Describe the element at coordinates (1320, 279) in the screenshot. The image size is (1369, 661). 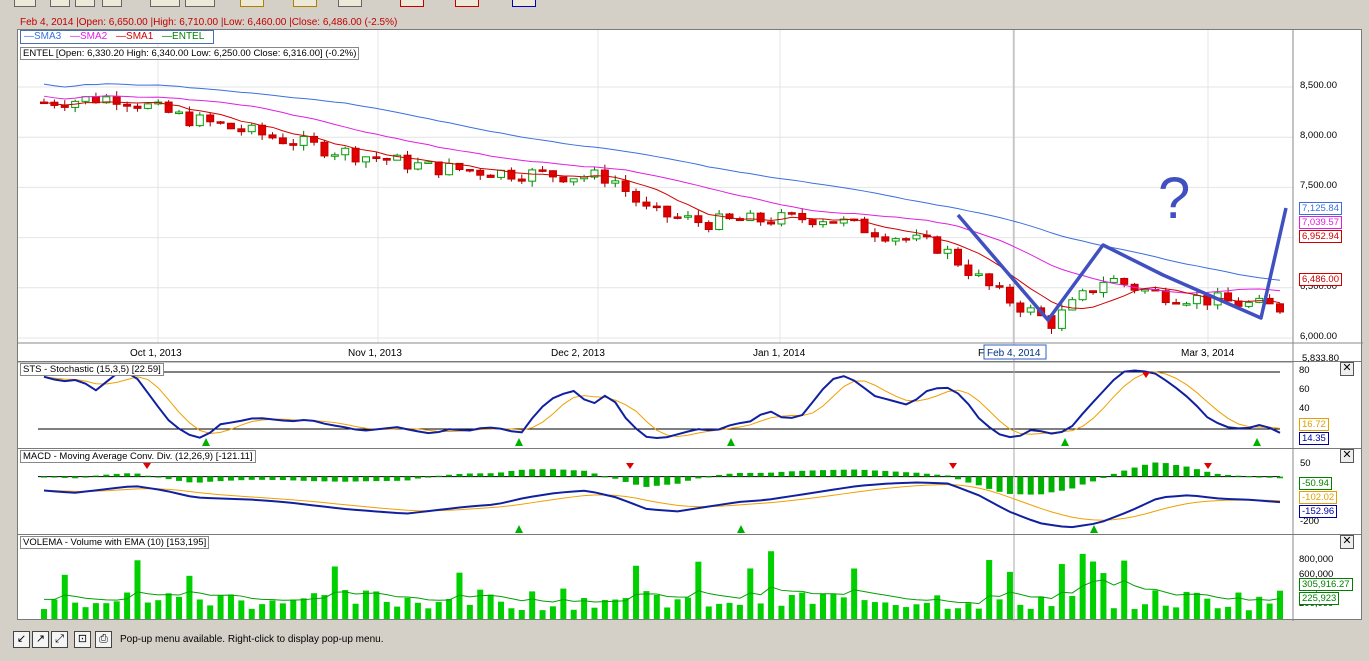
I see `price-value-box: 6,486.00` at that location.